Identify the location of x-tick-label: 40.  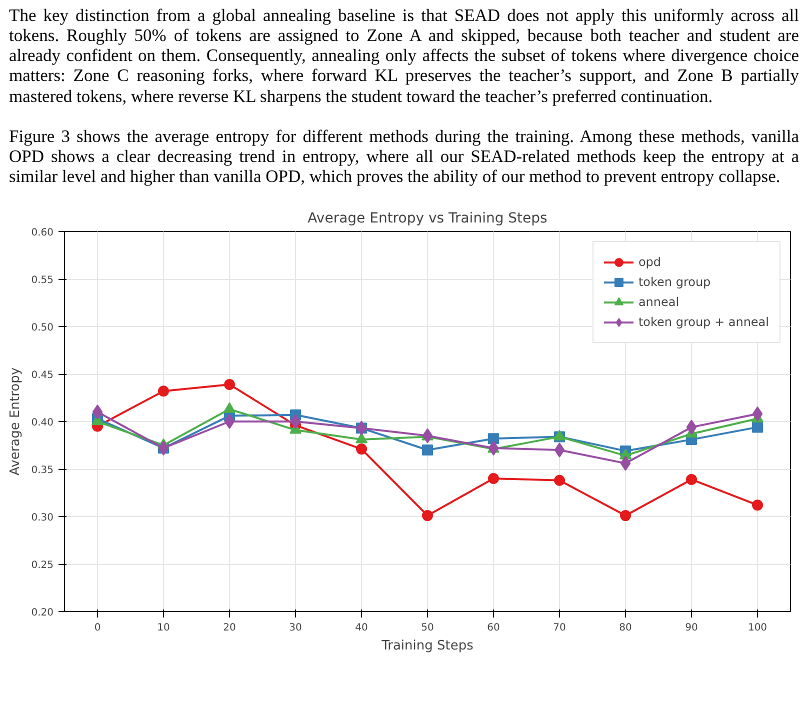
(361, 628).